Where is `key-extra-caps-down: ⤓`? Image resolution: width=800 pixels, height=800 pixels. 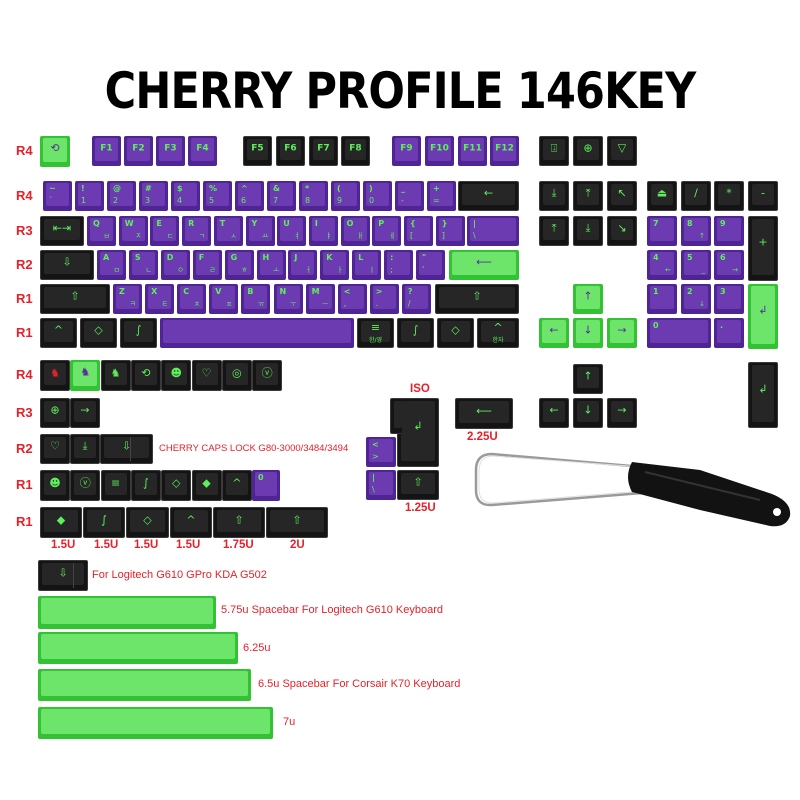 key-extra-caps-down: ⤓ is located at coordinates (85, 449).